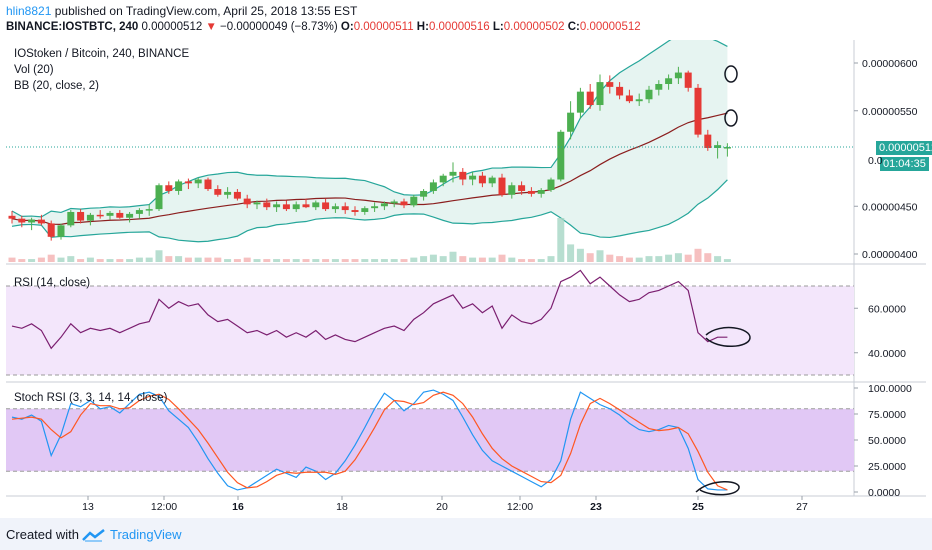 Image resolution: width=932 pixels, height=550 pixels. I want to click on time-tick-label: 25, so click(698, 507).